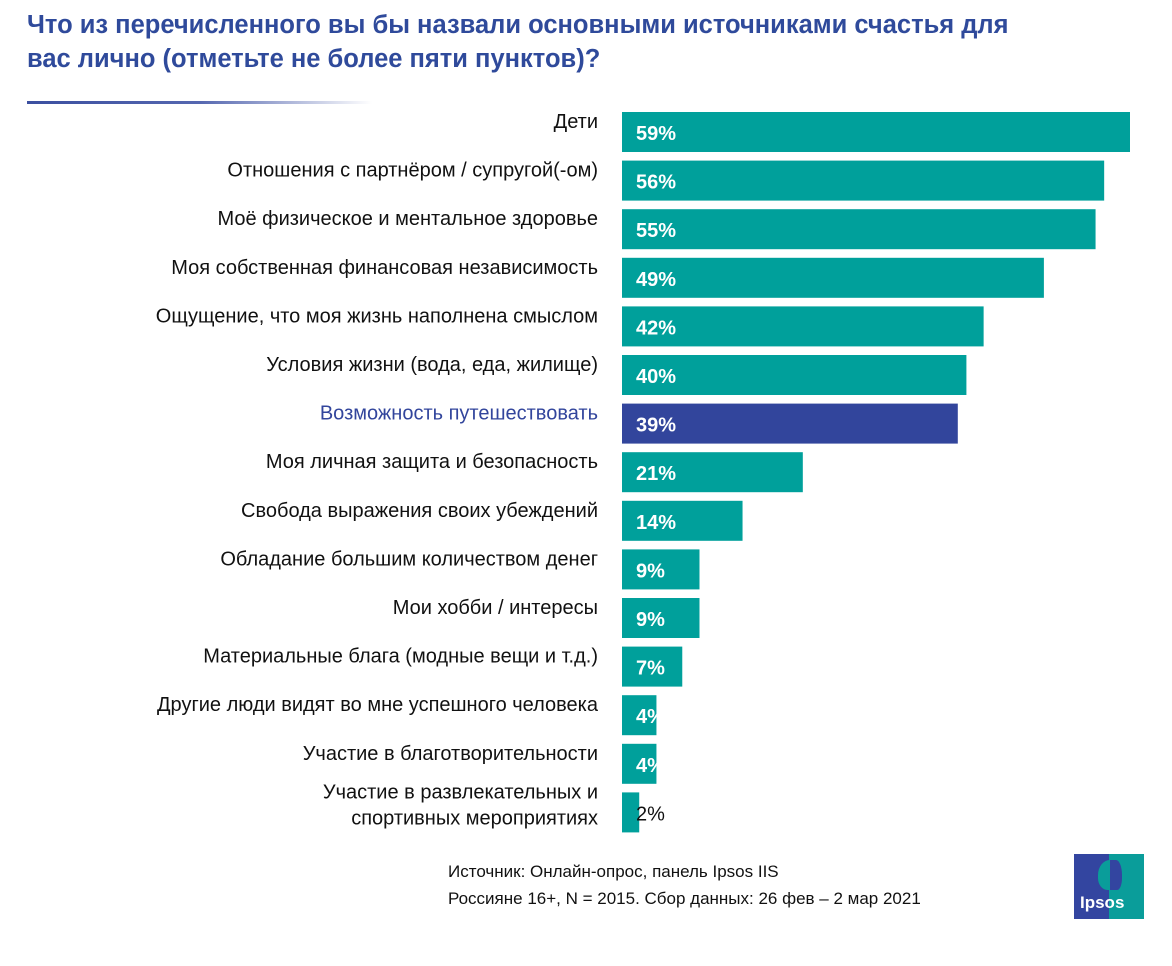 Image resolution: width=1172 pixels, height=966 pixels. Describe the element at coordinates (384, 268) in the screenshot. I see `category-label: Моя собственная финансовая независимость` at that location.